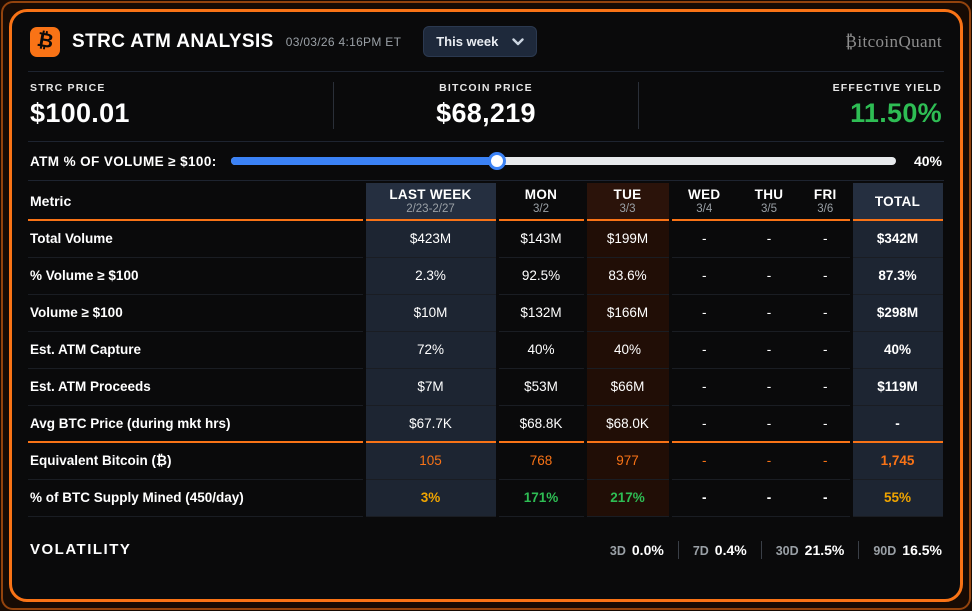 This screenshot has width=972, height=611. I want to click on cell: 72%, so click(430, 350).